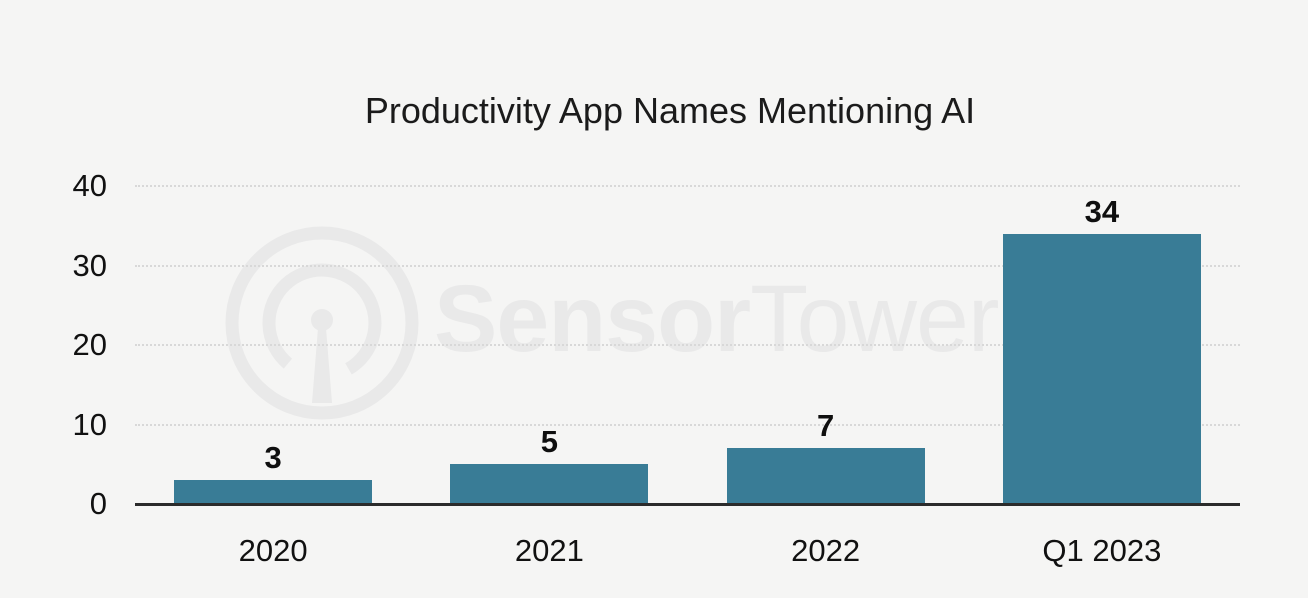 The image size is (1308, 598). What do you see at coordinates (549, 550) in the screenshot?
I see `x-axis-label: 2021` at bounding box center [549, 550].